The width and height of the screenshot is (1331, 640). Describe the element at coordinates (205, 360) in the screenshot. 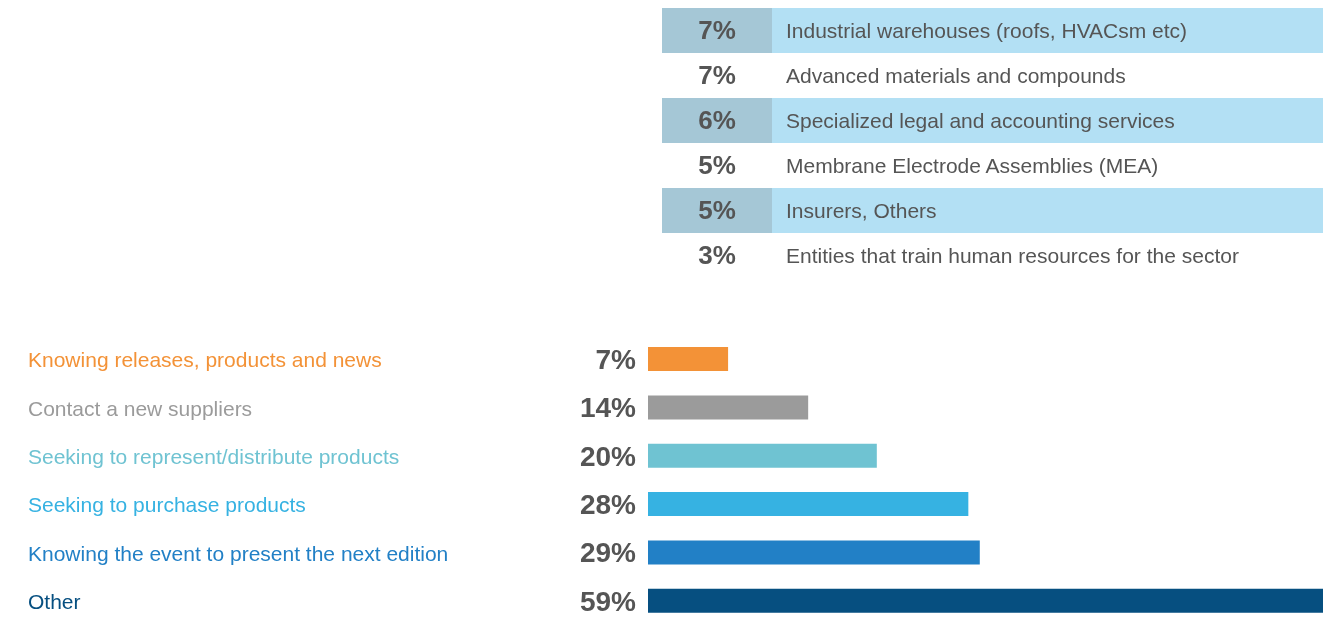

I see `y-tick-label: Knowing releases, products and news` at that location.